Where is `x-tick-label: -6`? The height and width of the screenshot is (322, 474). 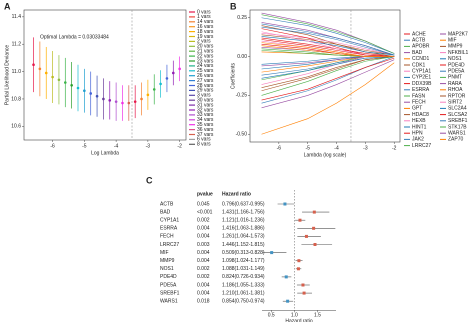
x-tick-label: -6 is located at coordinates (52, 146).